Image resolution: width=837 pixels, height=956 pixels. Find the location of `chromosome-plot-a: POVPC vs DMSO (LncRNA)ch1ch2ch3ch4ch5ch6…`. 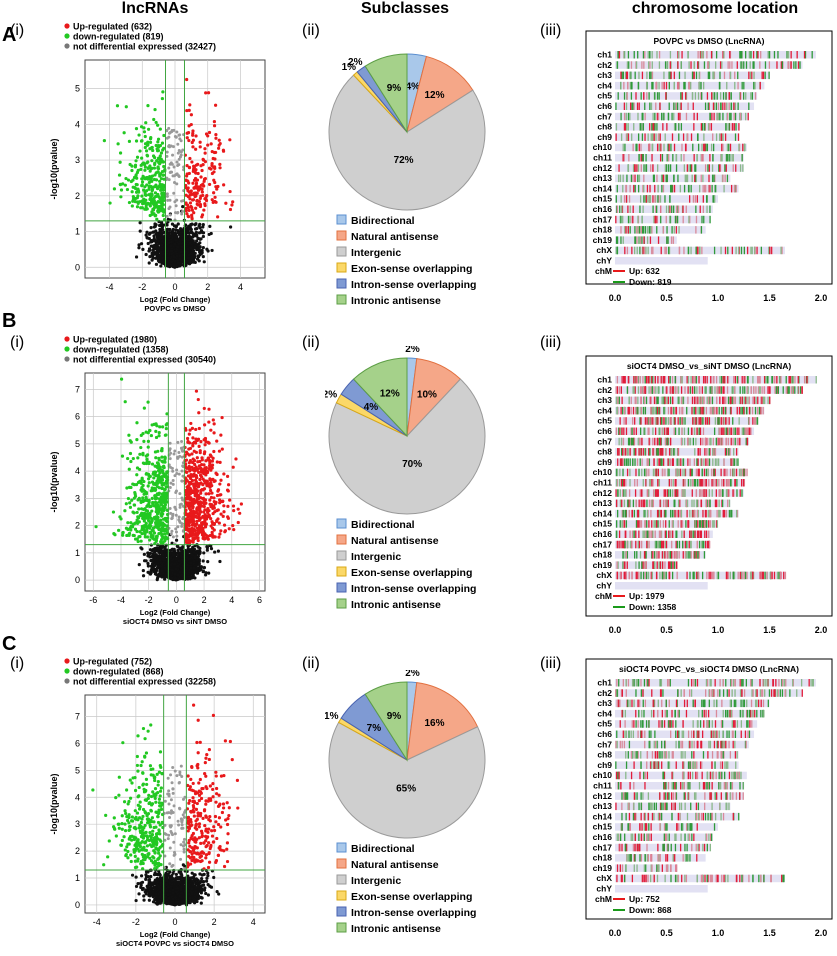

chromosome-plot-a: POVPC vs DMSO (LncRNA)ch1ch2ch3ch4ch5ch6… is located at coordinates (709, 166).